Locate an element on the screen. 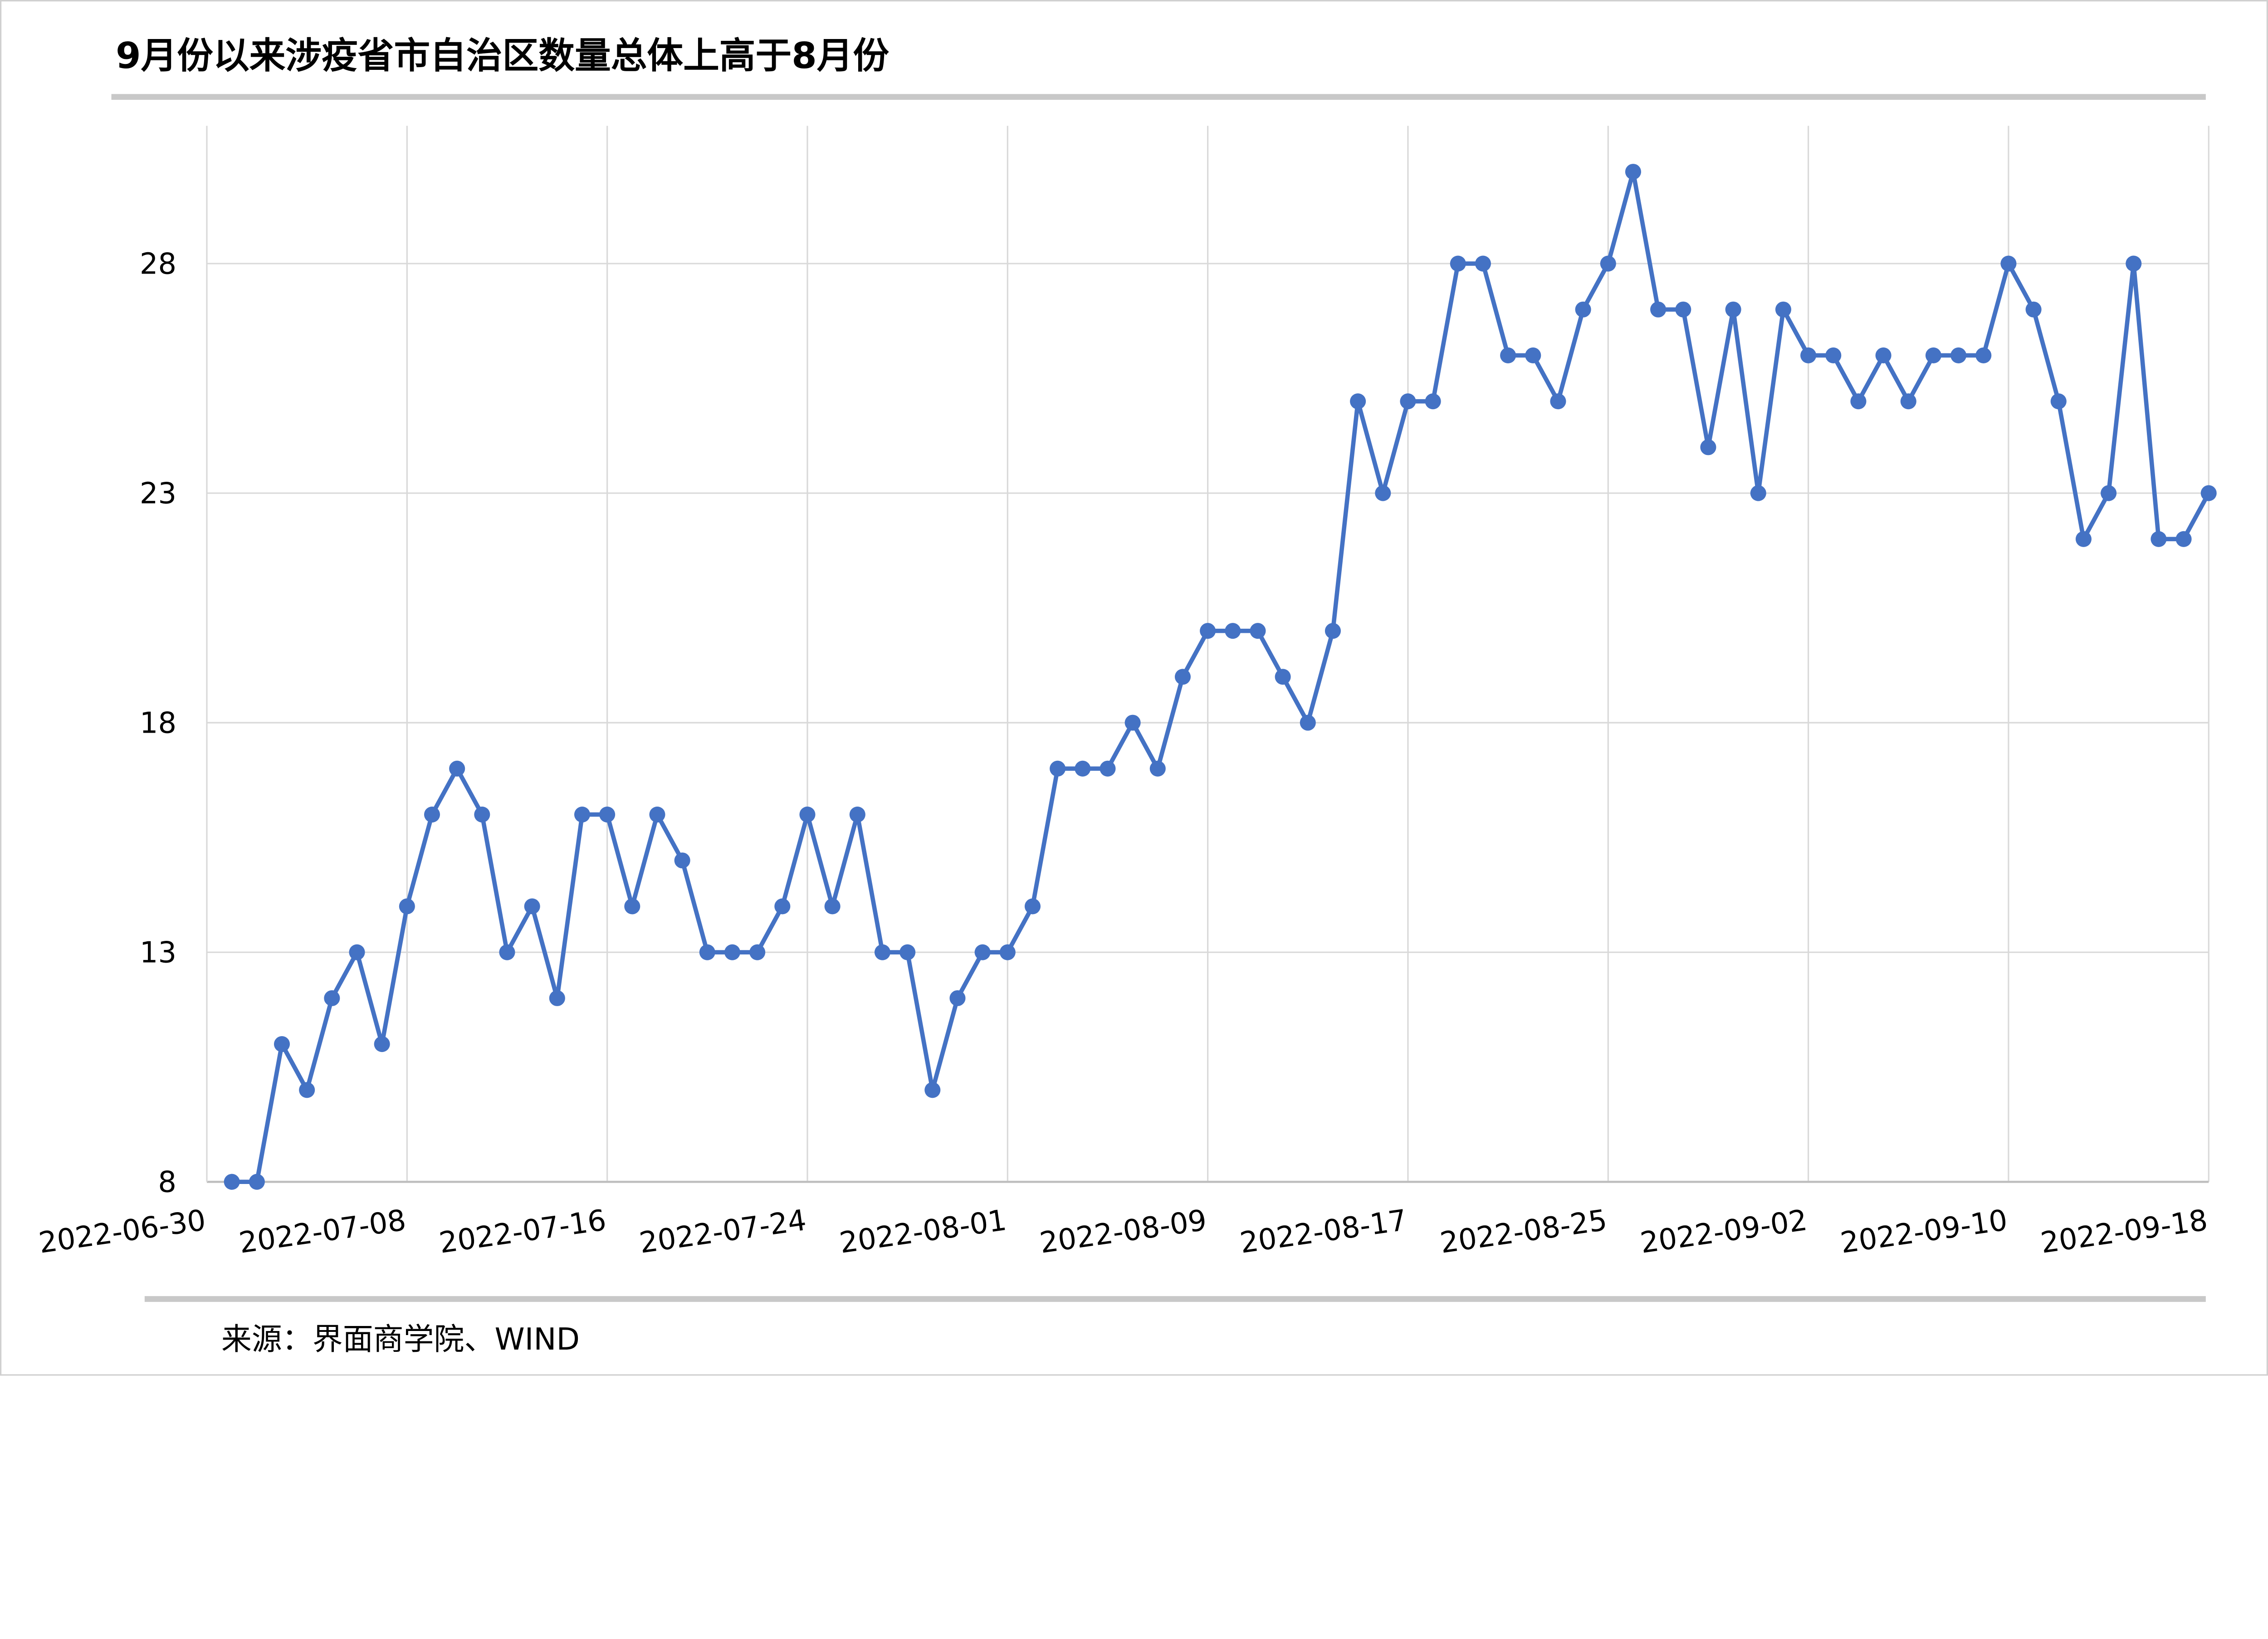  y-tick-label: 13 is located at coordinates (158, 952).